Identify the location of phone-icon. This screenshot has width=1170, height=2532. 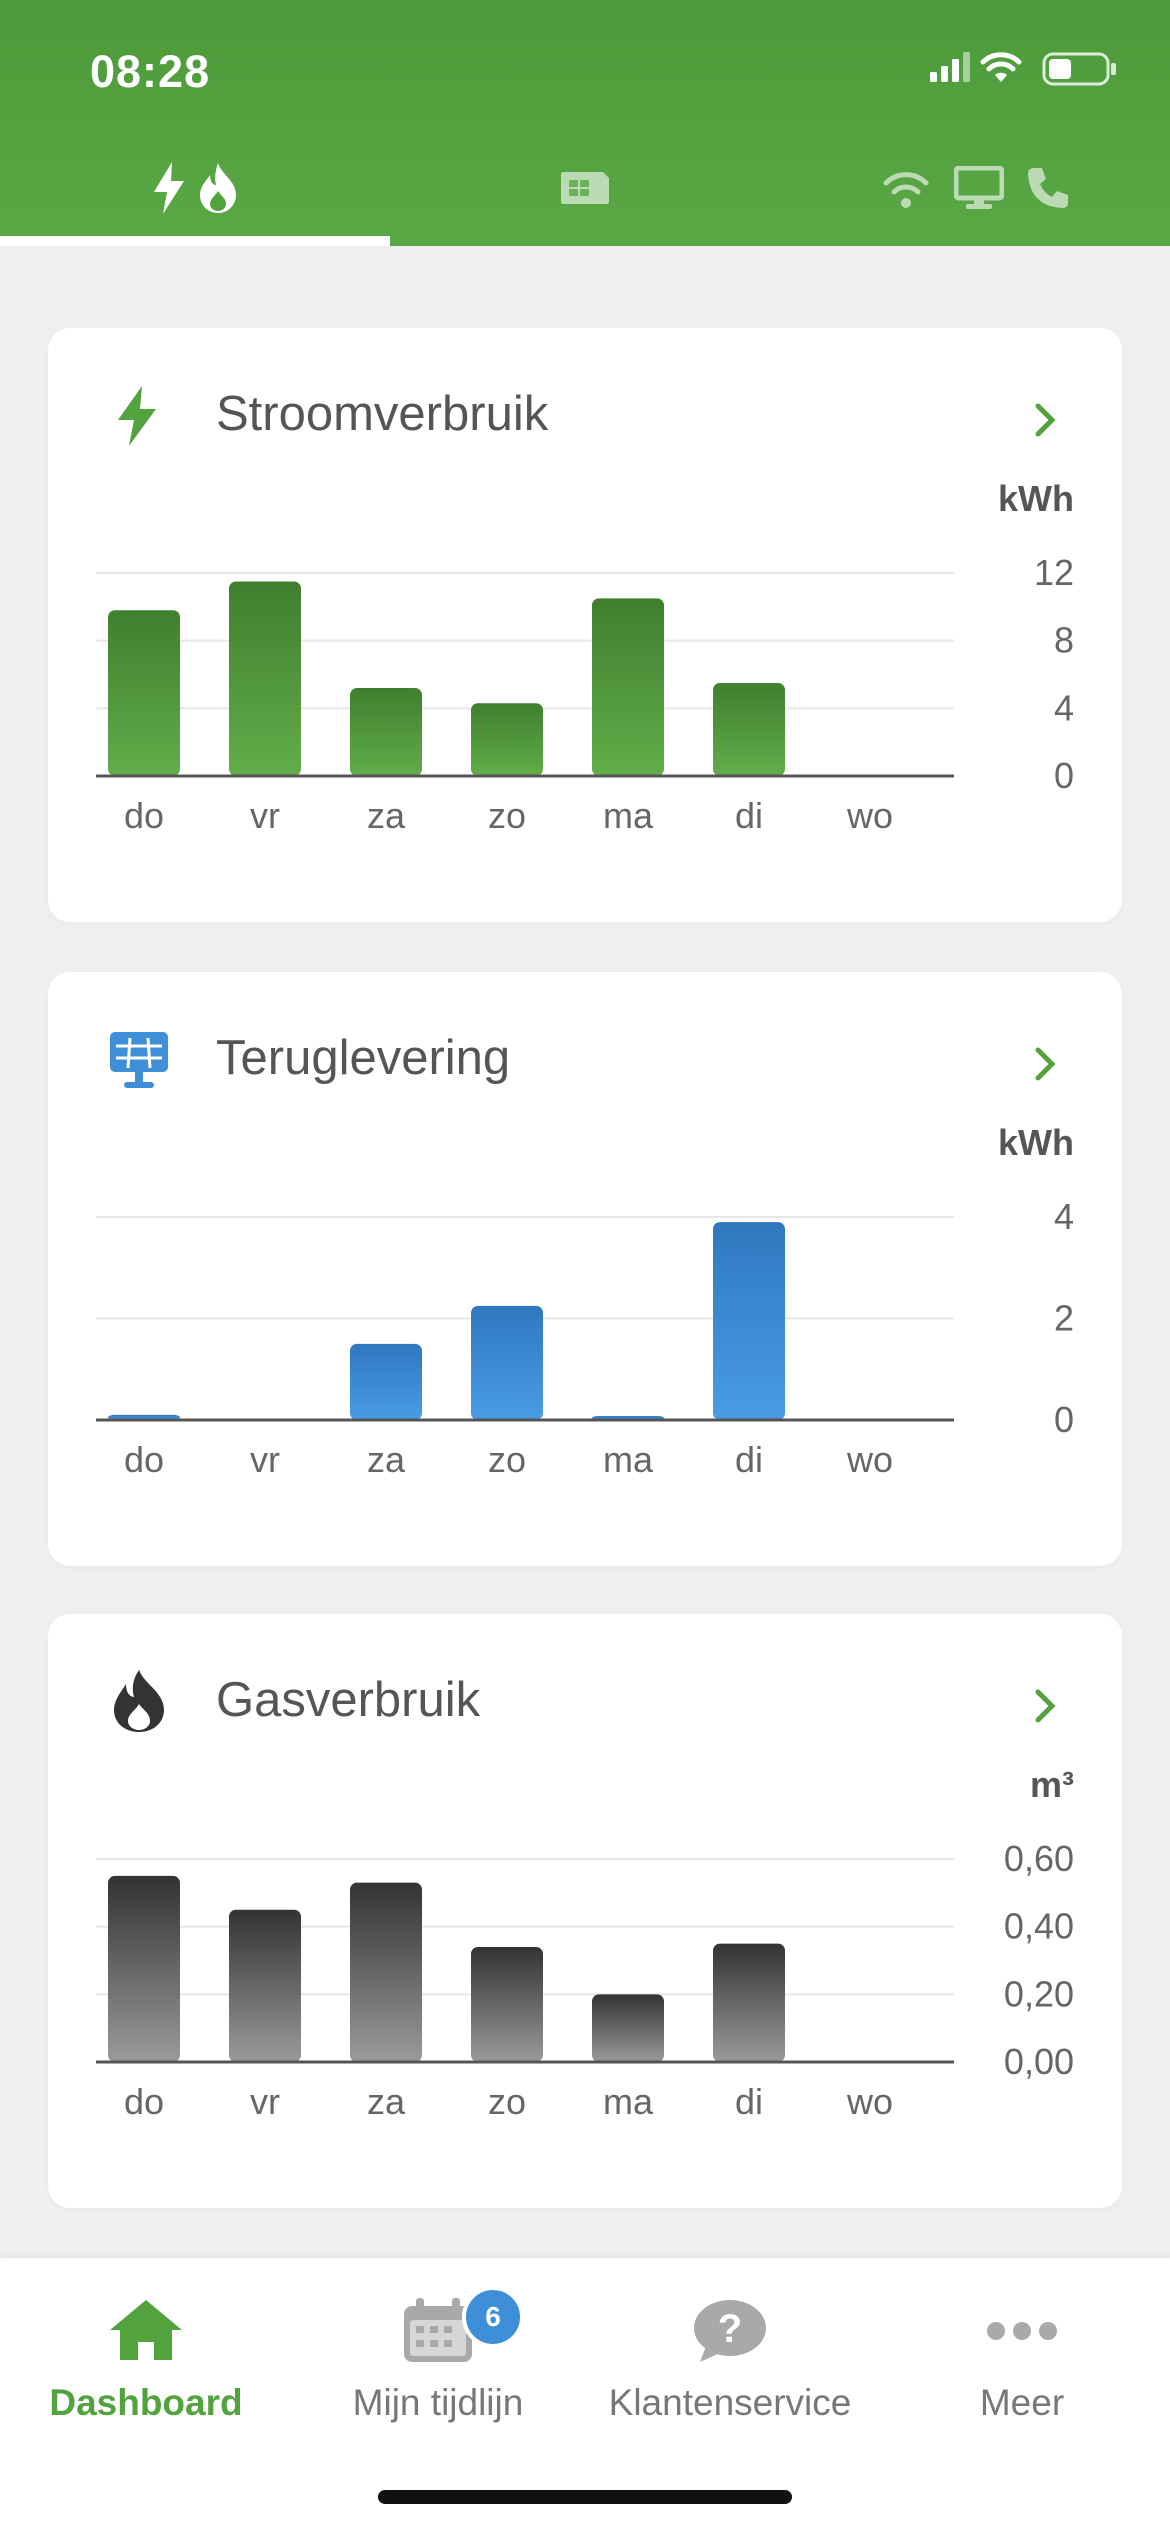
(1048, 188).